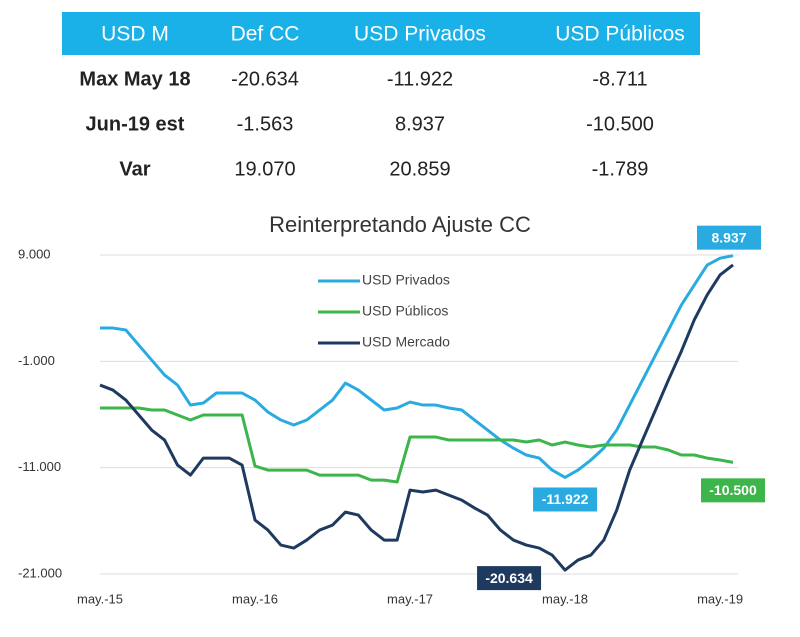 This screenshot has width=800, height=637. I want to click on x-tick-label: may.-15, so click(100, 598).